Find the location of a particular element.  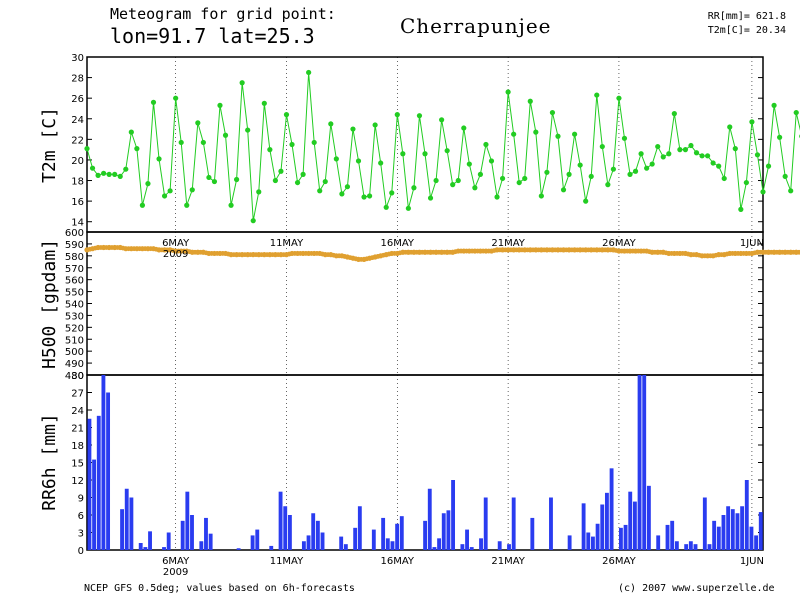

y-tick-label: 570 is located at coordinates (74, 269).